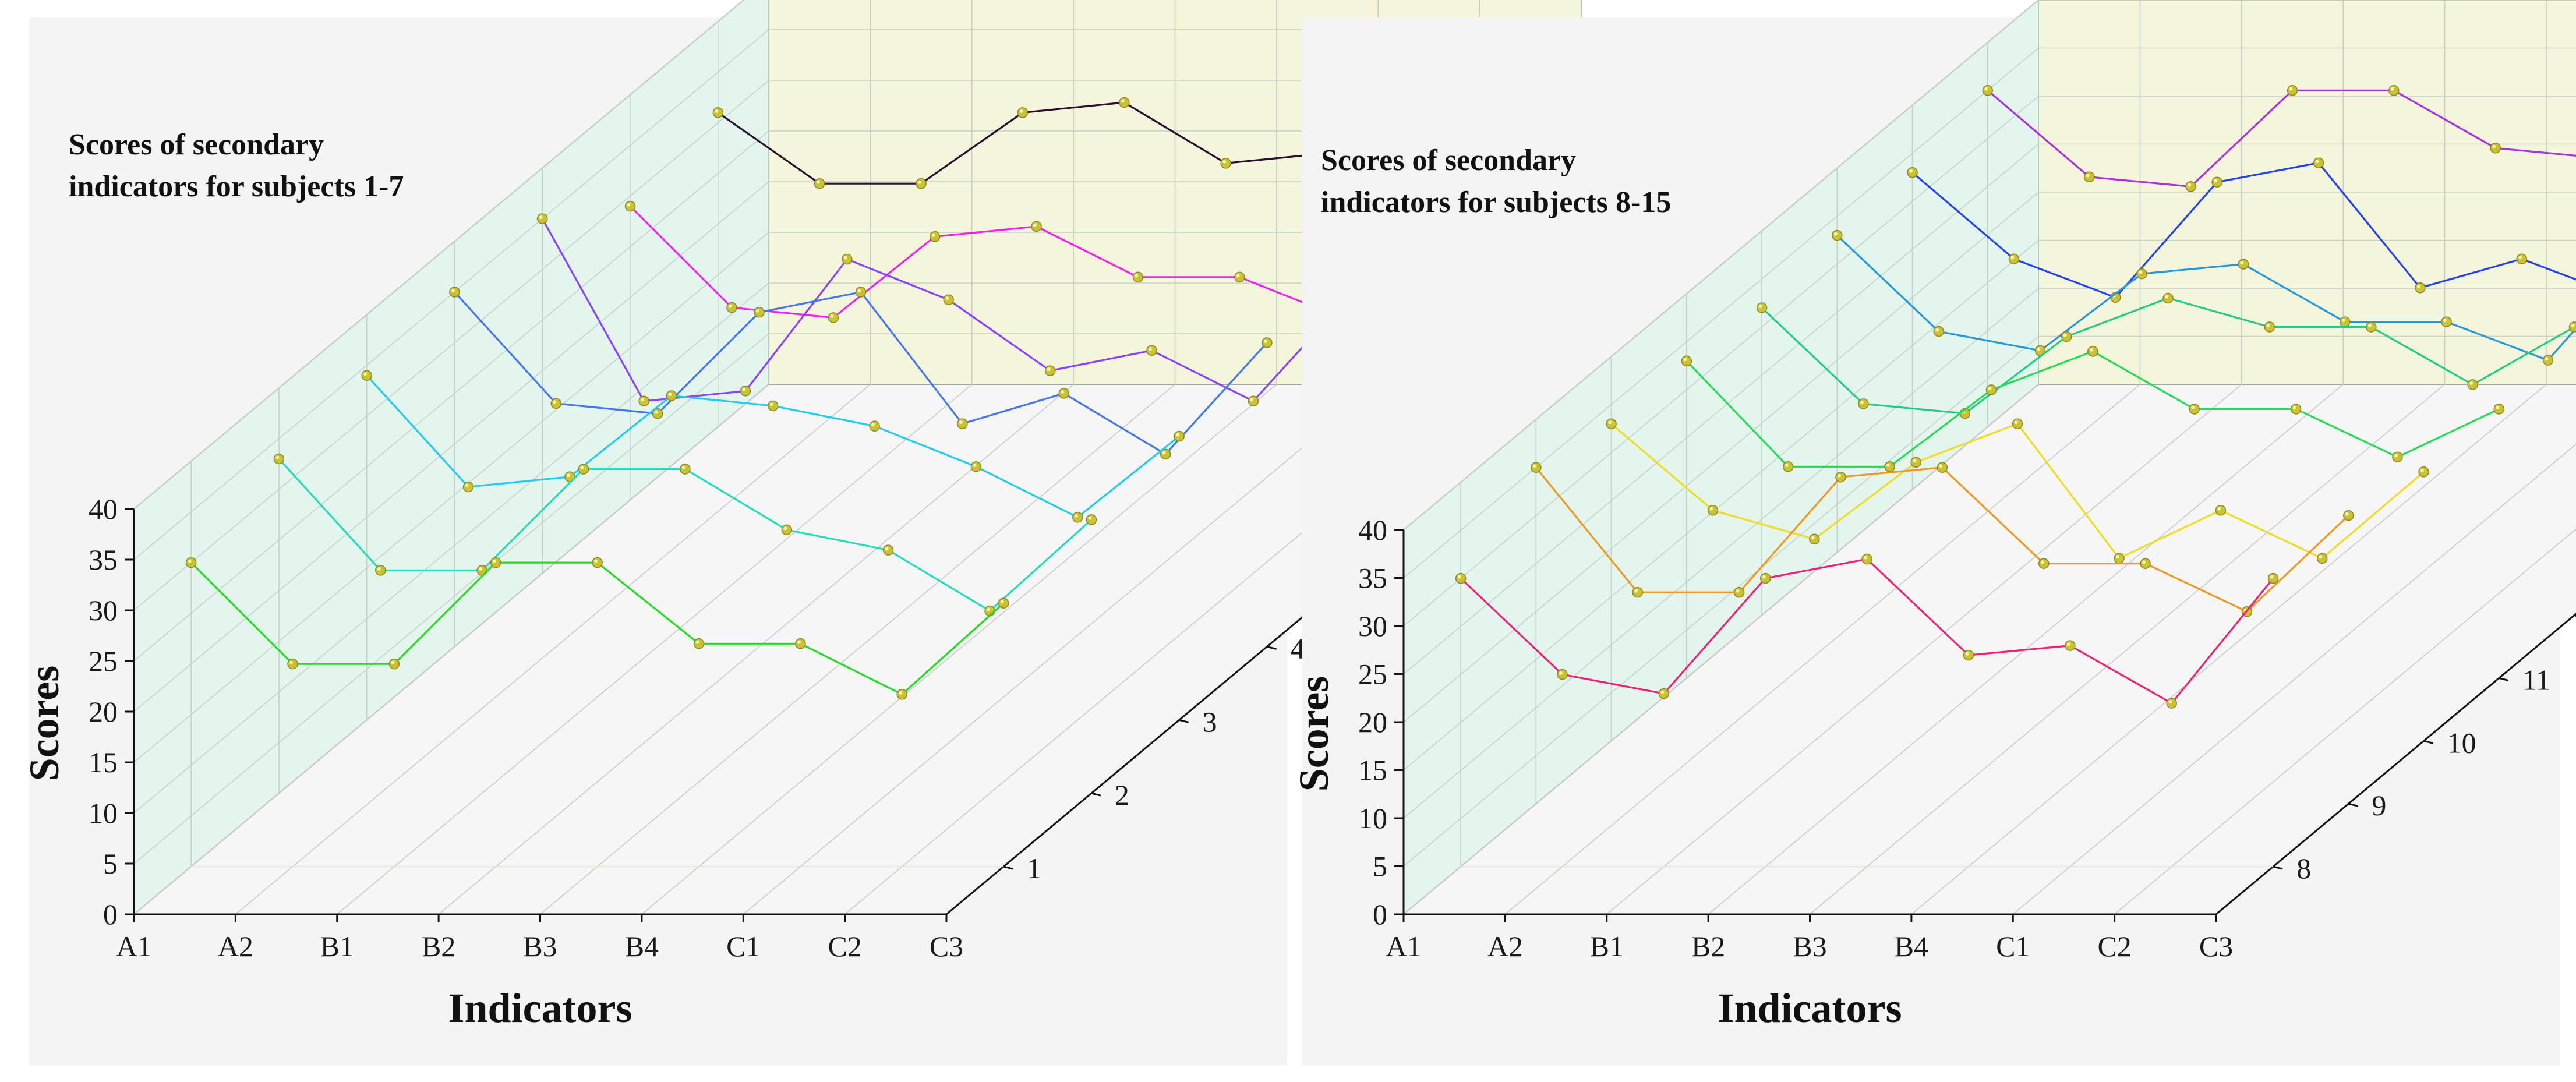 Image resolution: width=2576 pixels, height=1082 pixels. Describe the element at coordinates (103, 711) in the screenshot. I see `y-tick-label: 20` at that location.